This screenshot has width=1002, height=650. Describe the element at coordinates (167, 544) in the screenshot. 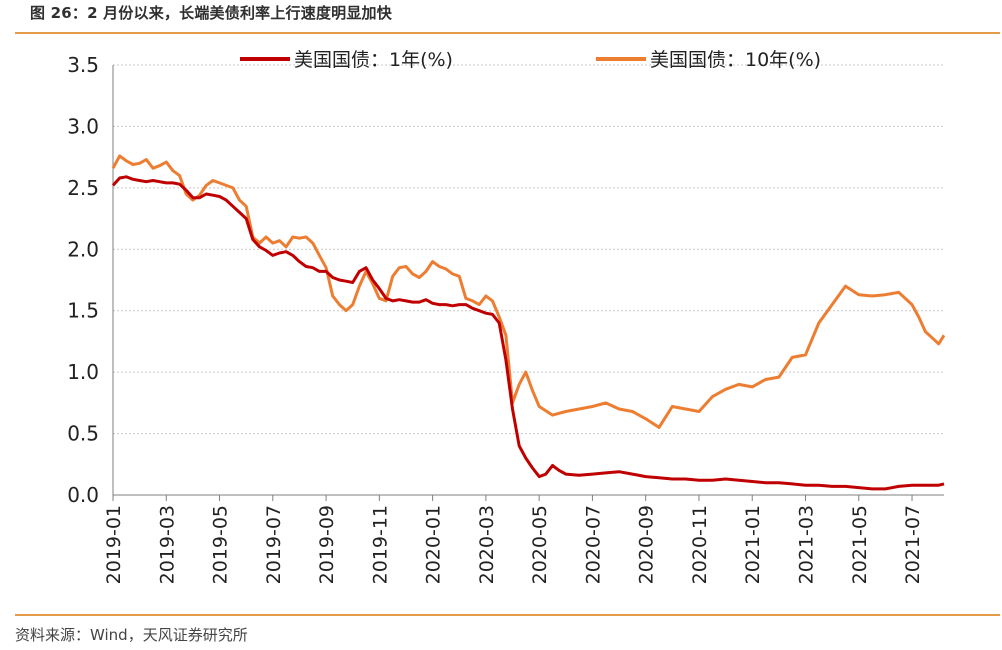

I see `x-tick-label: 2019-03` at that location.